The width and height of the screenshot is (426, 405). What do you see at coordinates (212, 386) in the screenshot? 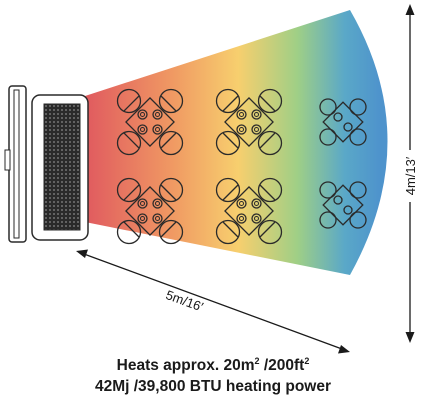
I see `heating-power-text: 42Mj /39,800 BTU heating power` at bounding box center [212, 386].